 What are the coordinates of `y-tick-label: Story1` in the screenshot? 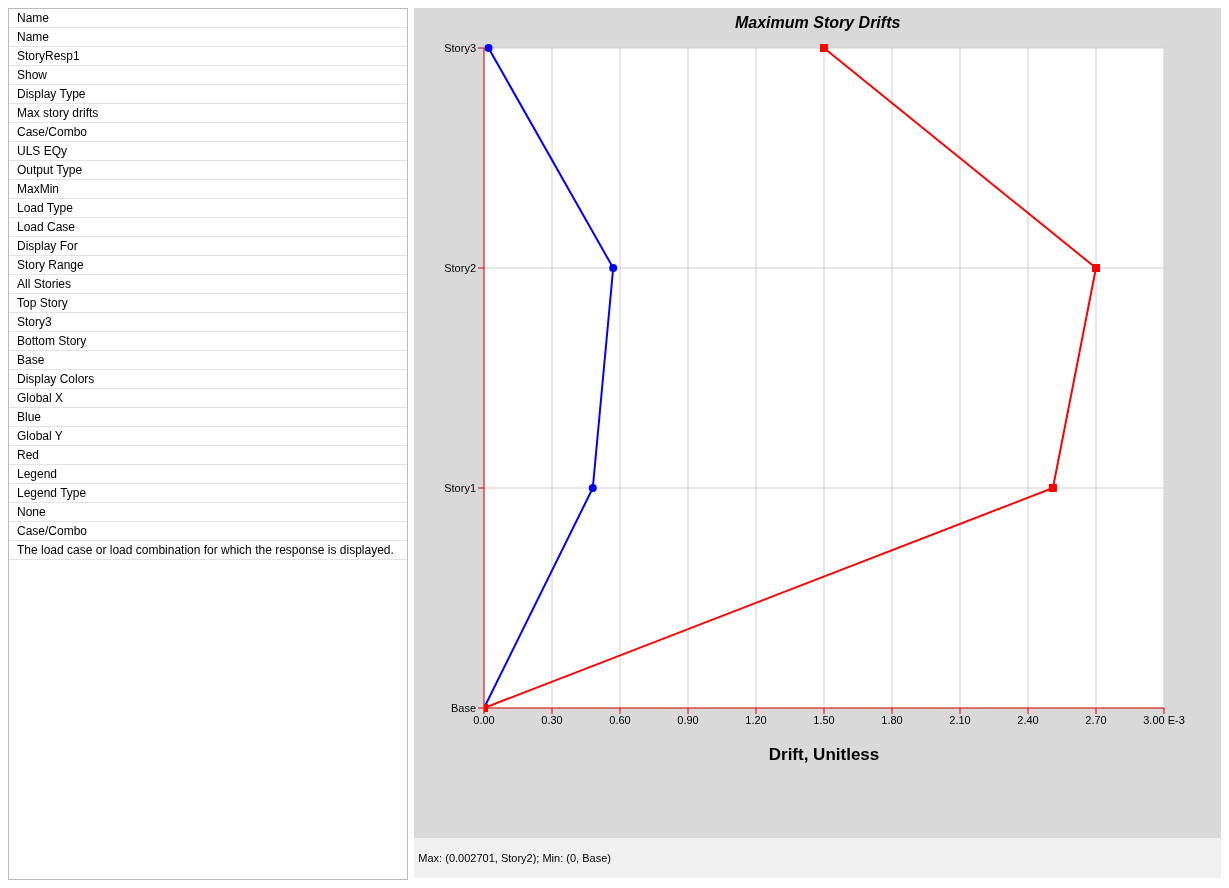 It's located at (460, 487).